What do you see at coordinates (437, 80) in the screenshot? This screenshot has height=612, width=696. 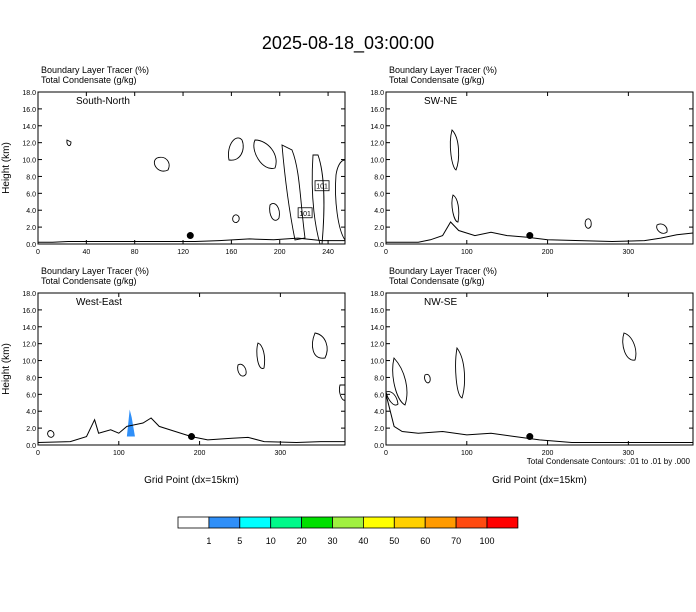 I see `panel-header-line: Total Condensate (g/kg)` at bounding box center [437, 80].